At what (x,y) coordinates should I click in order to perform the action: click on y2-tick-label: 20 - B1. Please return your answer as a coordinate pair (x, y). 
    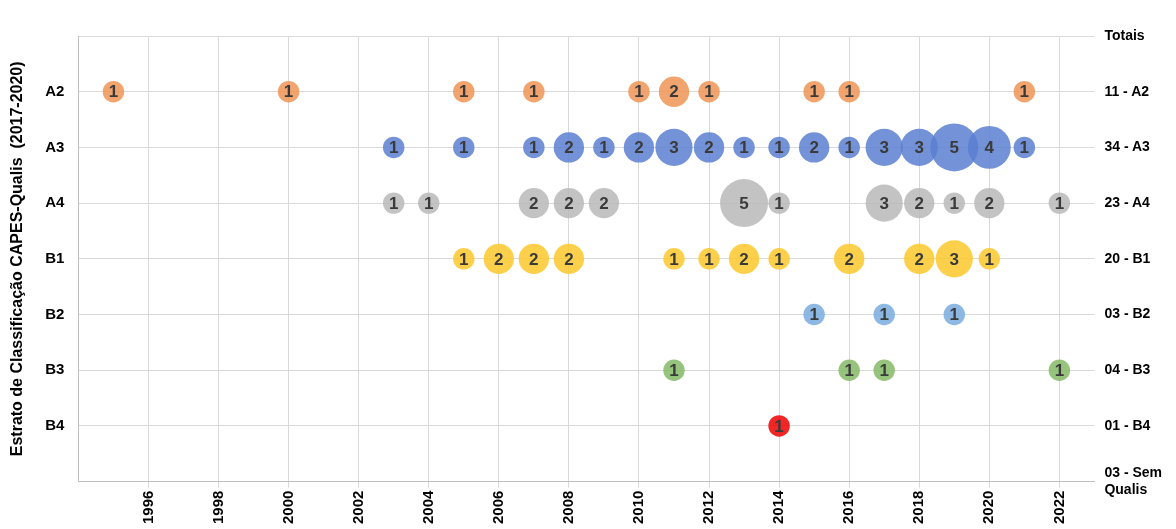
    Looking at the image, I should click on (1127, 257).